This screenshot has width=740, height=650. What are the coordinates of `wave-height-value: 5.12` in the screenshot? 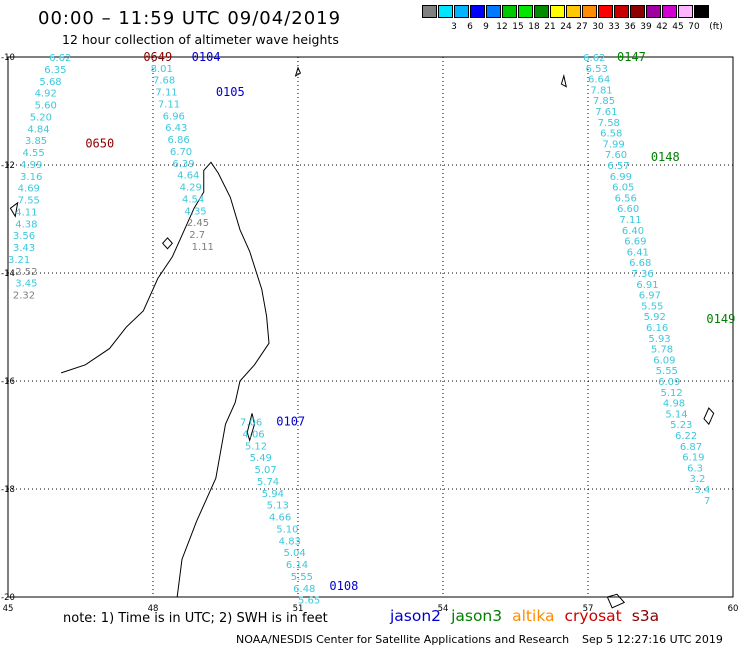 It's located at (672, 393).